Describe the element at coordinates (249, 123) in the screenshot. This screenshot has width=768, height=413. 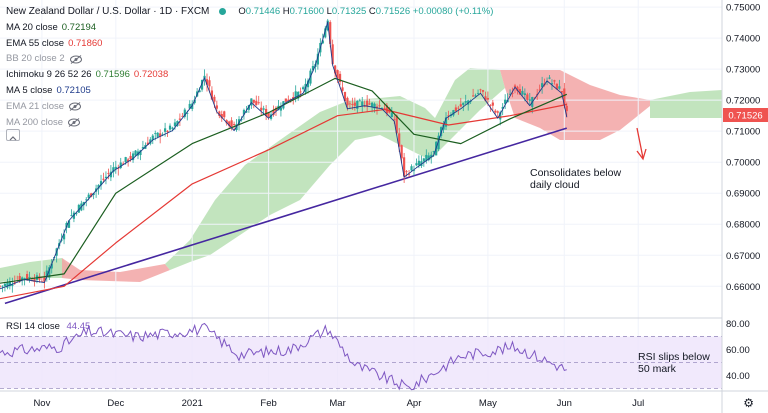
I see `indicator-row: MA 200 close` at that location.